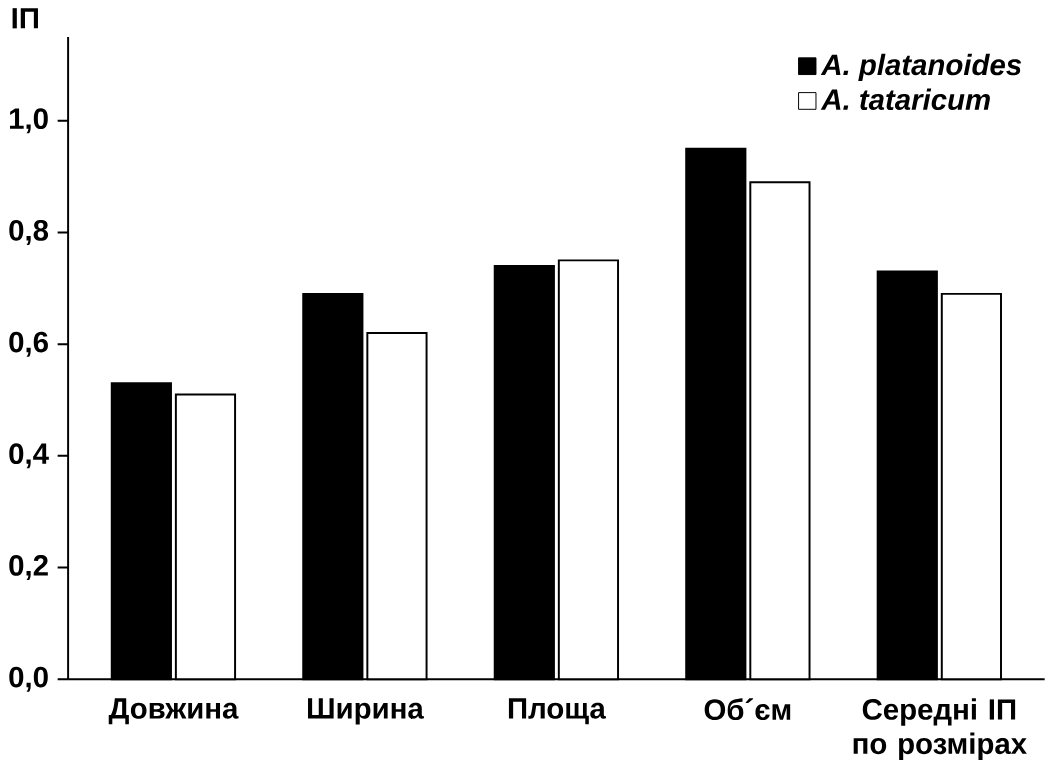  What do you see at coordinates (28, 679) in the screenshot?
I see `y-tick-label: 0,0` at bounding box center [28, 679].